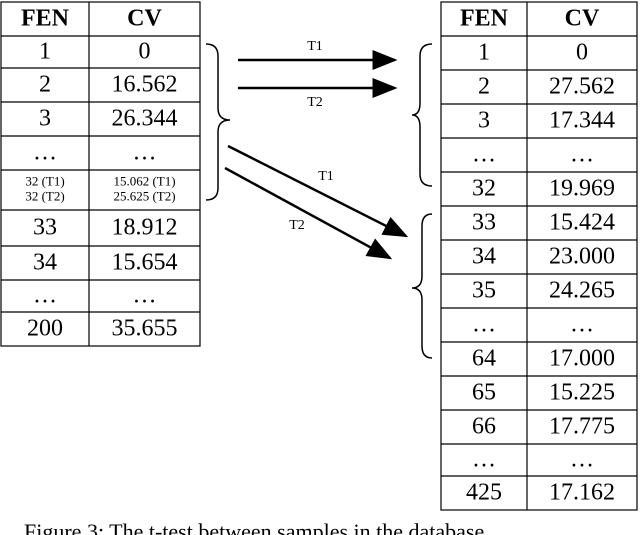  I want to click on table-cell: 32 (T2), so click(44, 195).